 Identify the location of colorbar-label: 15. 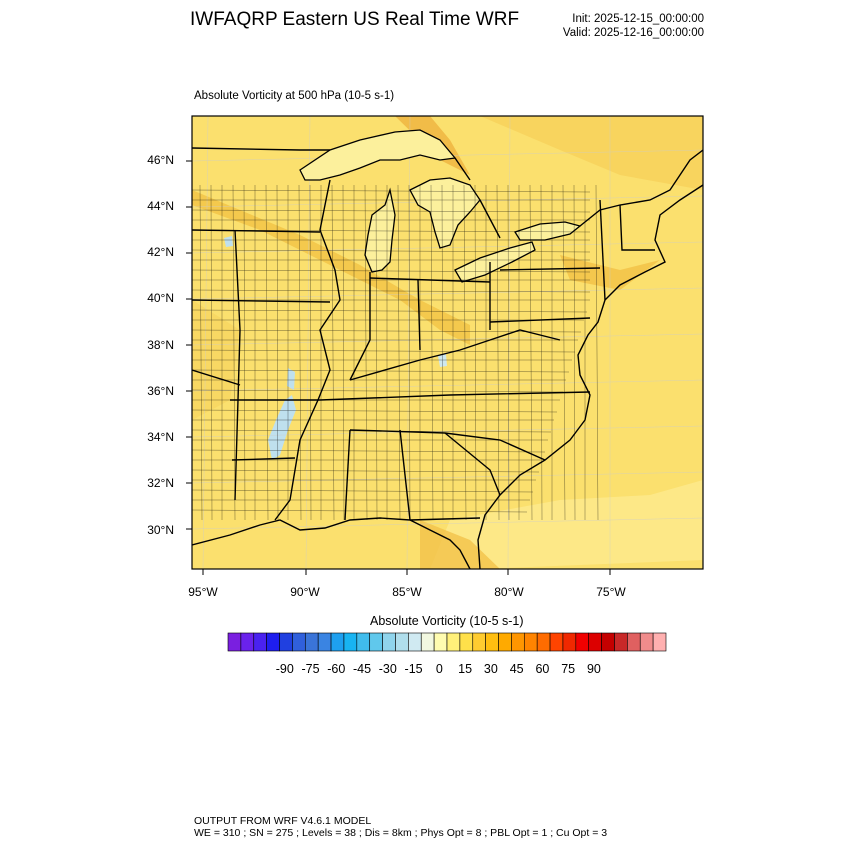
(465, 669).